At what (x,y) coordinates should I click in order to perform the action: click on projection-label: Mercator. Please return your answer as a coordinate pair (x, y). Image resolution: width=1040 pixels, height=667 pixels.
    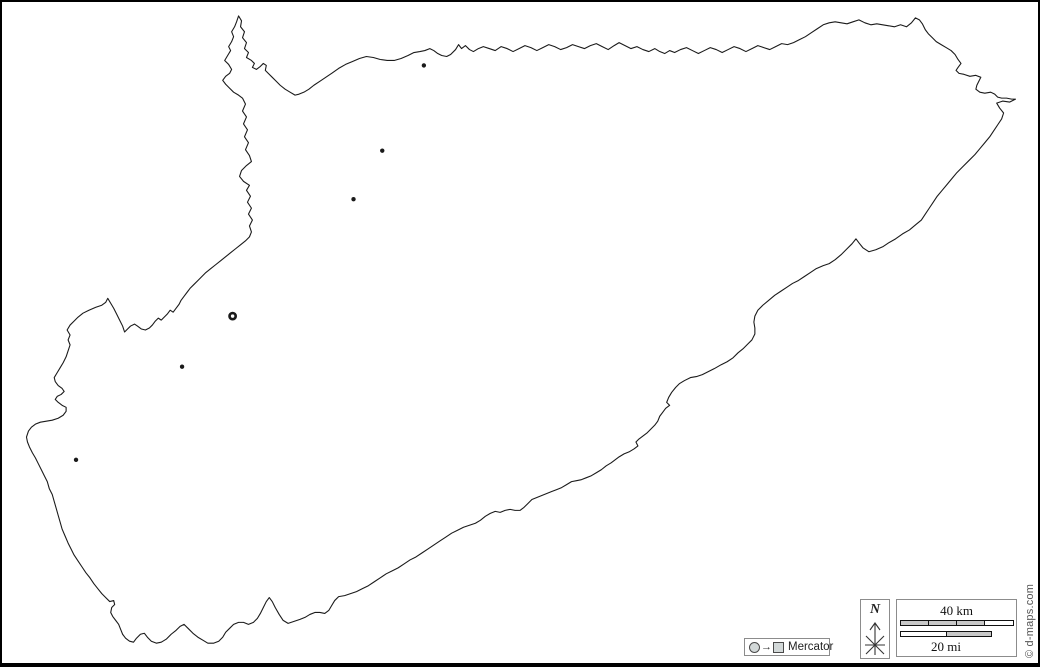
    Looking at the image, I should click on (811, 647).